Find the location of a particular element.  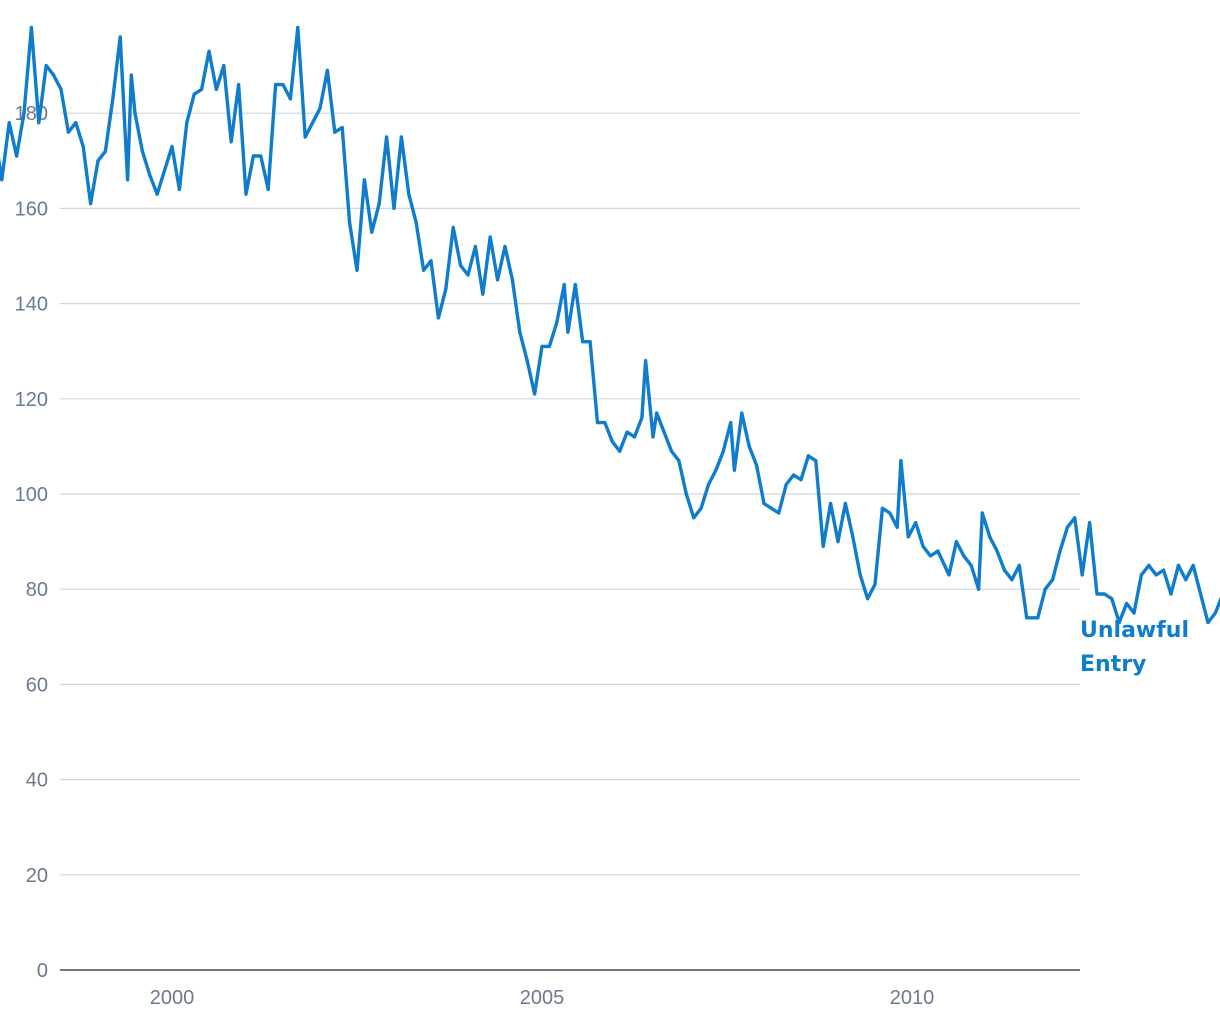

y-tick-label: 140 is located at coordinates (31, 305).